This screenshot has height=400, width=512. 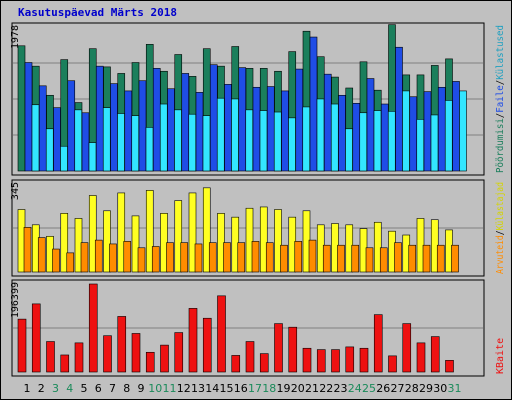 I want to click on x-tick-label: 6, so click(x=98, y=388).